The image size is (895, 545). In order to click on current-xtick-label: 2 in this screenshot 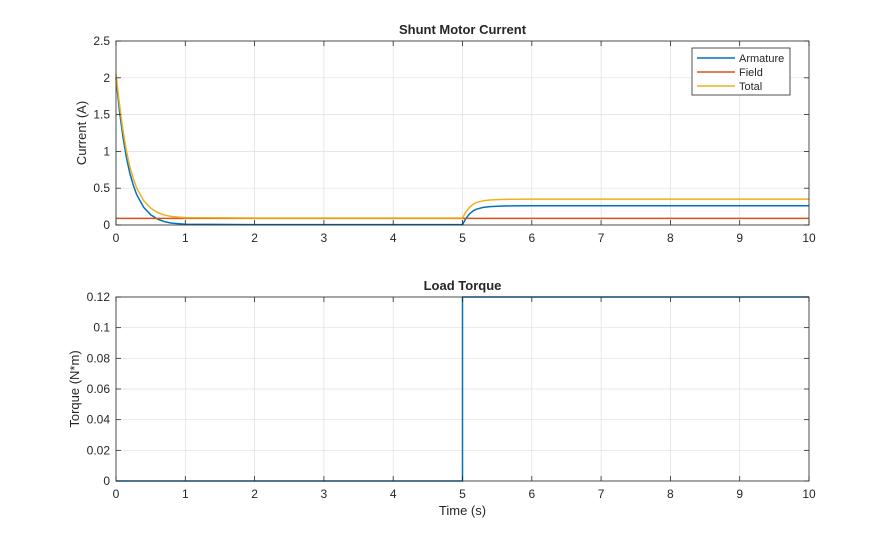, I will do `click(254, 238)`.